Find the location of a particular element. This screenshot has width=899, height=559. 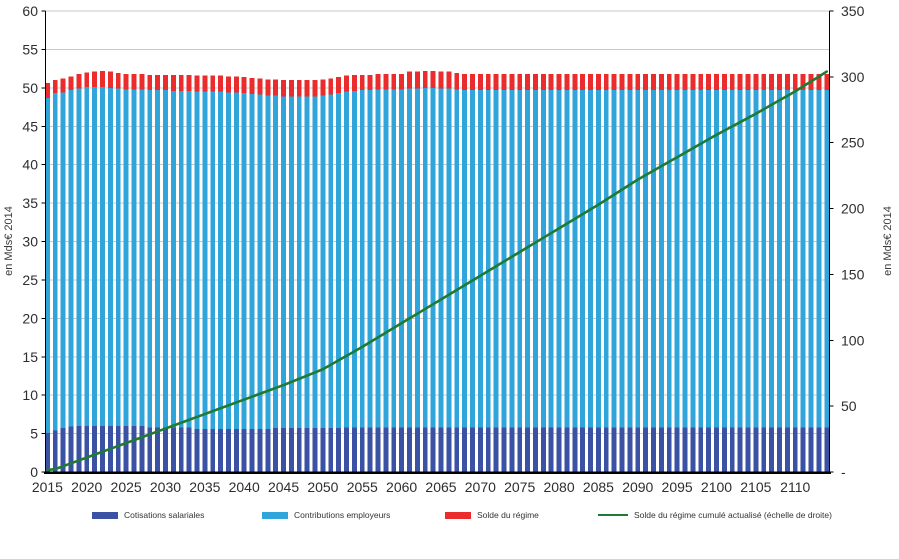

svg-text: 40 is located at coordinates (30, 165).